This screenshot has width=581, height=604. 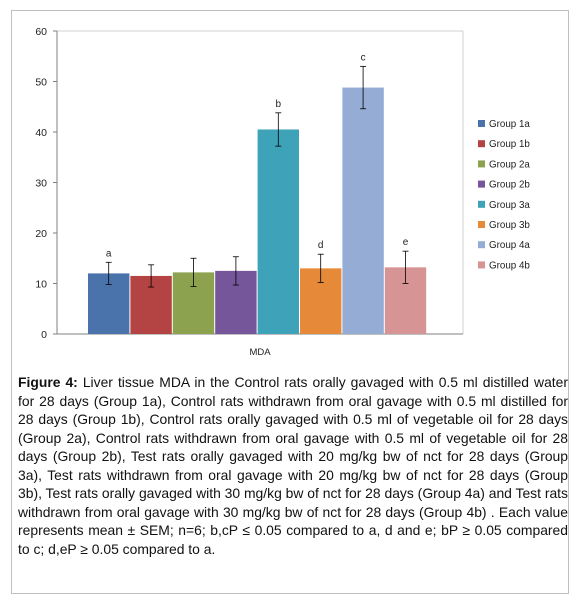 I want to click on legend-label: Group 2b, so click(x=509, y=185).